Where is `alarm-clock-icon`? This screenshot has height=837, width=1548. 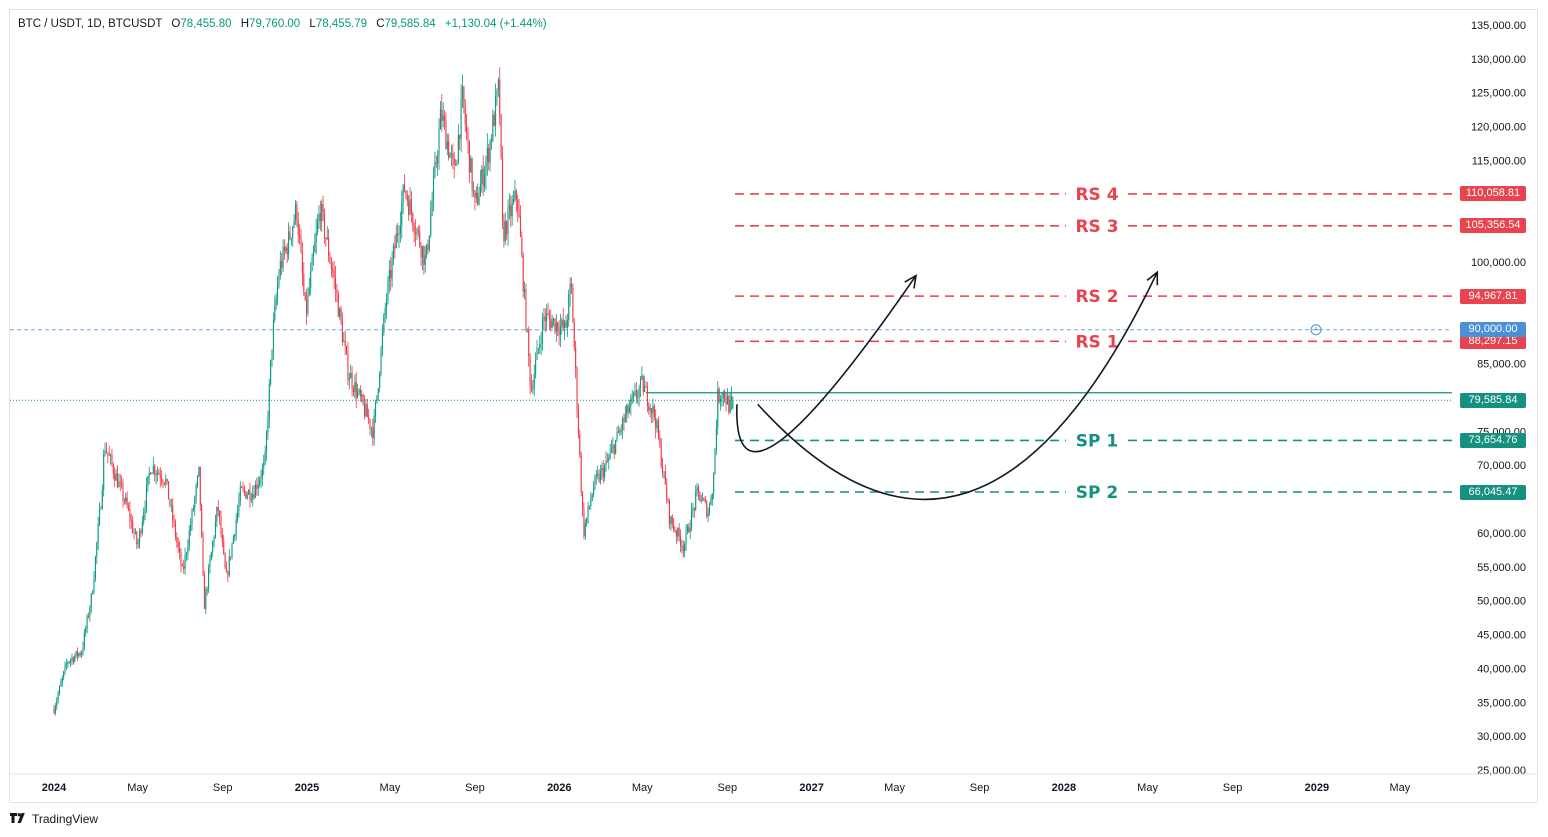 alarm-clock-icon is located at coordinates (1316, 330).